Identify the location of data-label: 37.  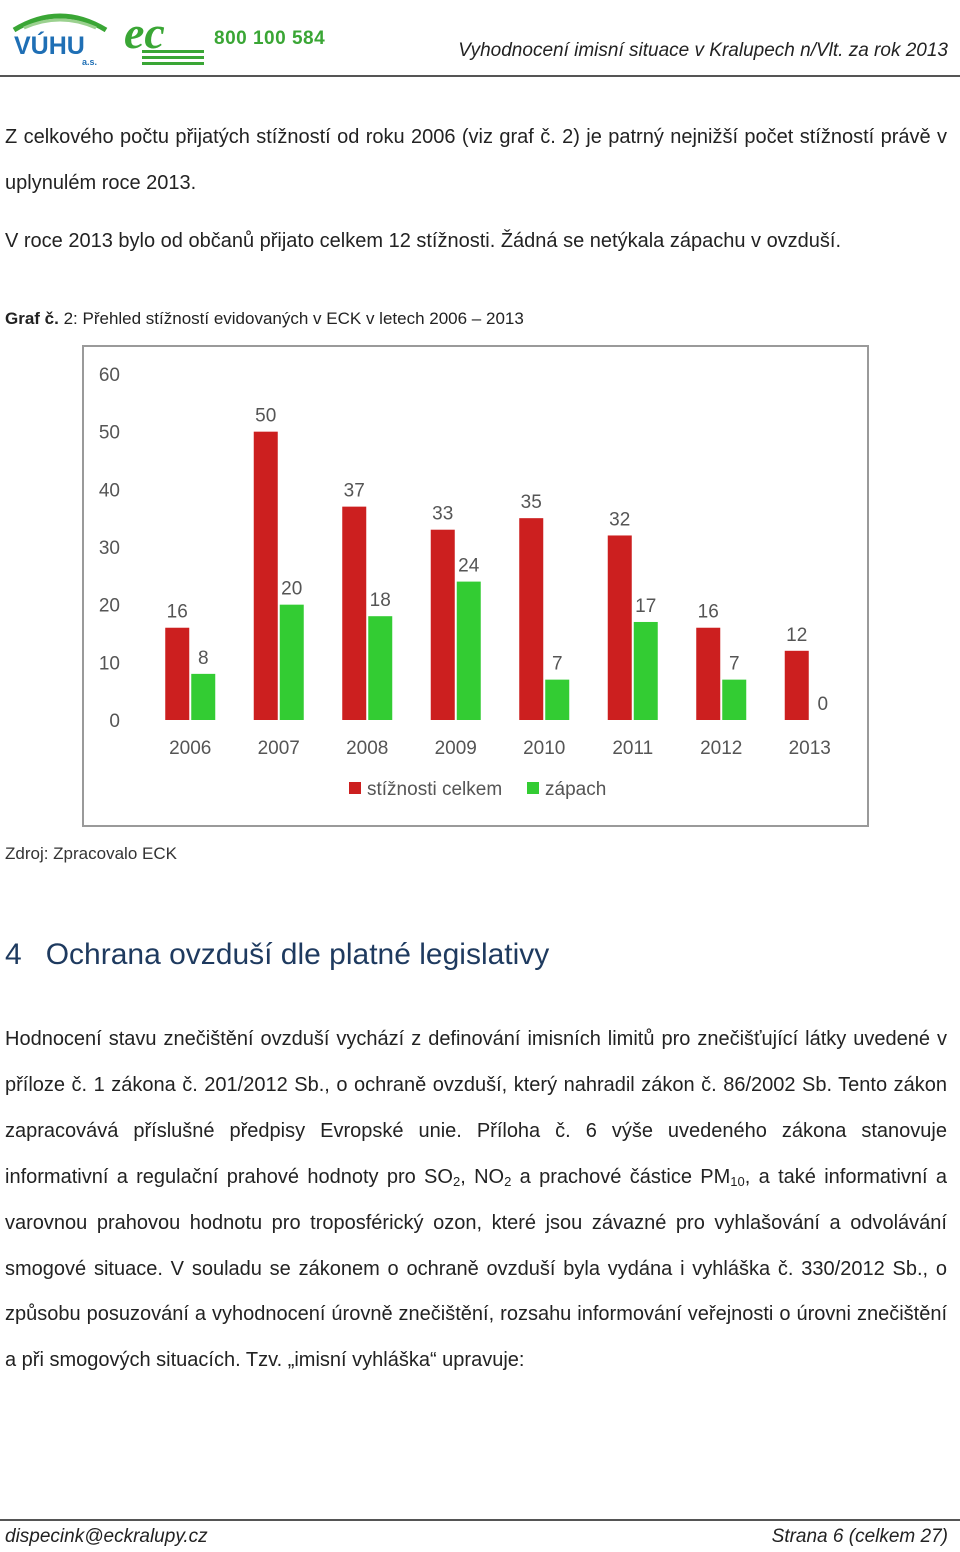
(354, 491).